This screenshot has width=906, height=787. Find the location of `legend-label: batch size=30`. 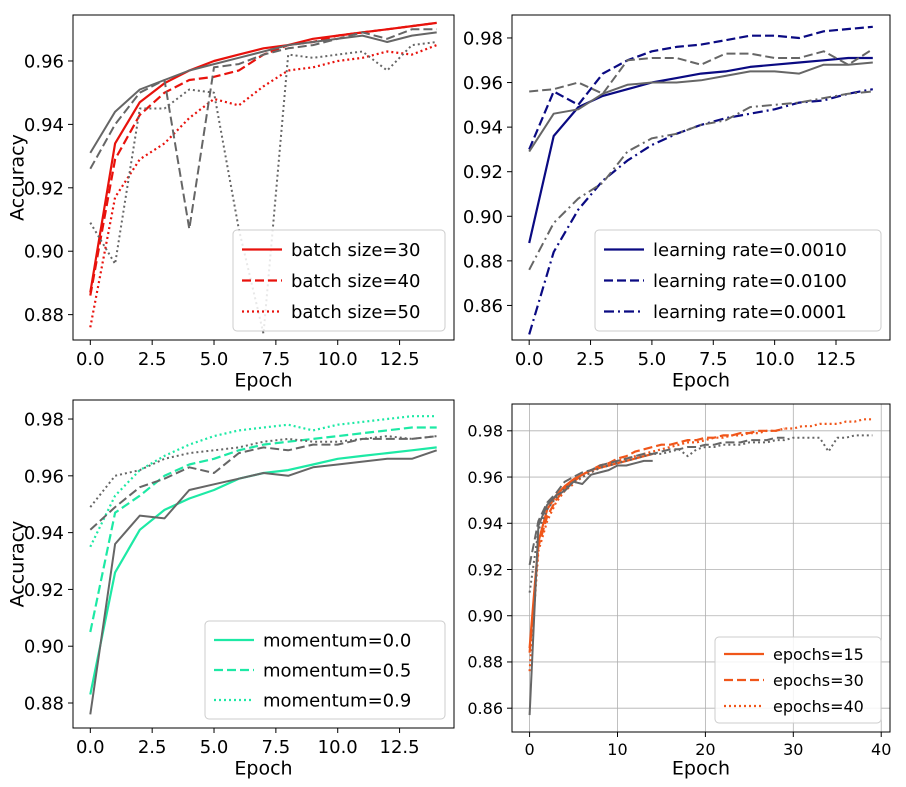

legend-label: batch size=30 is located at coordinates (355, 250).